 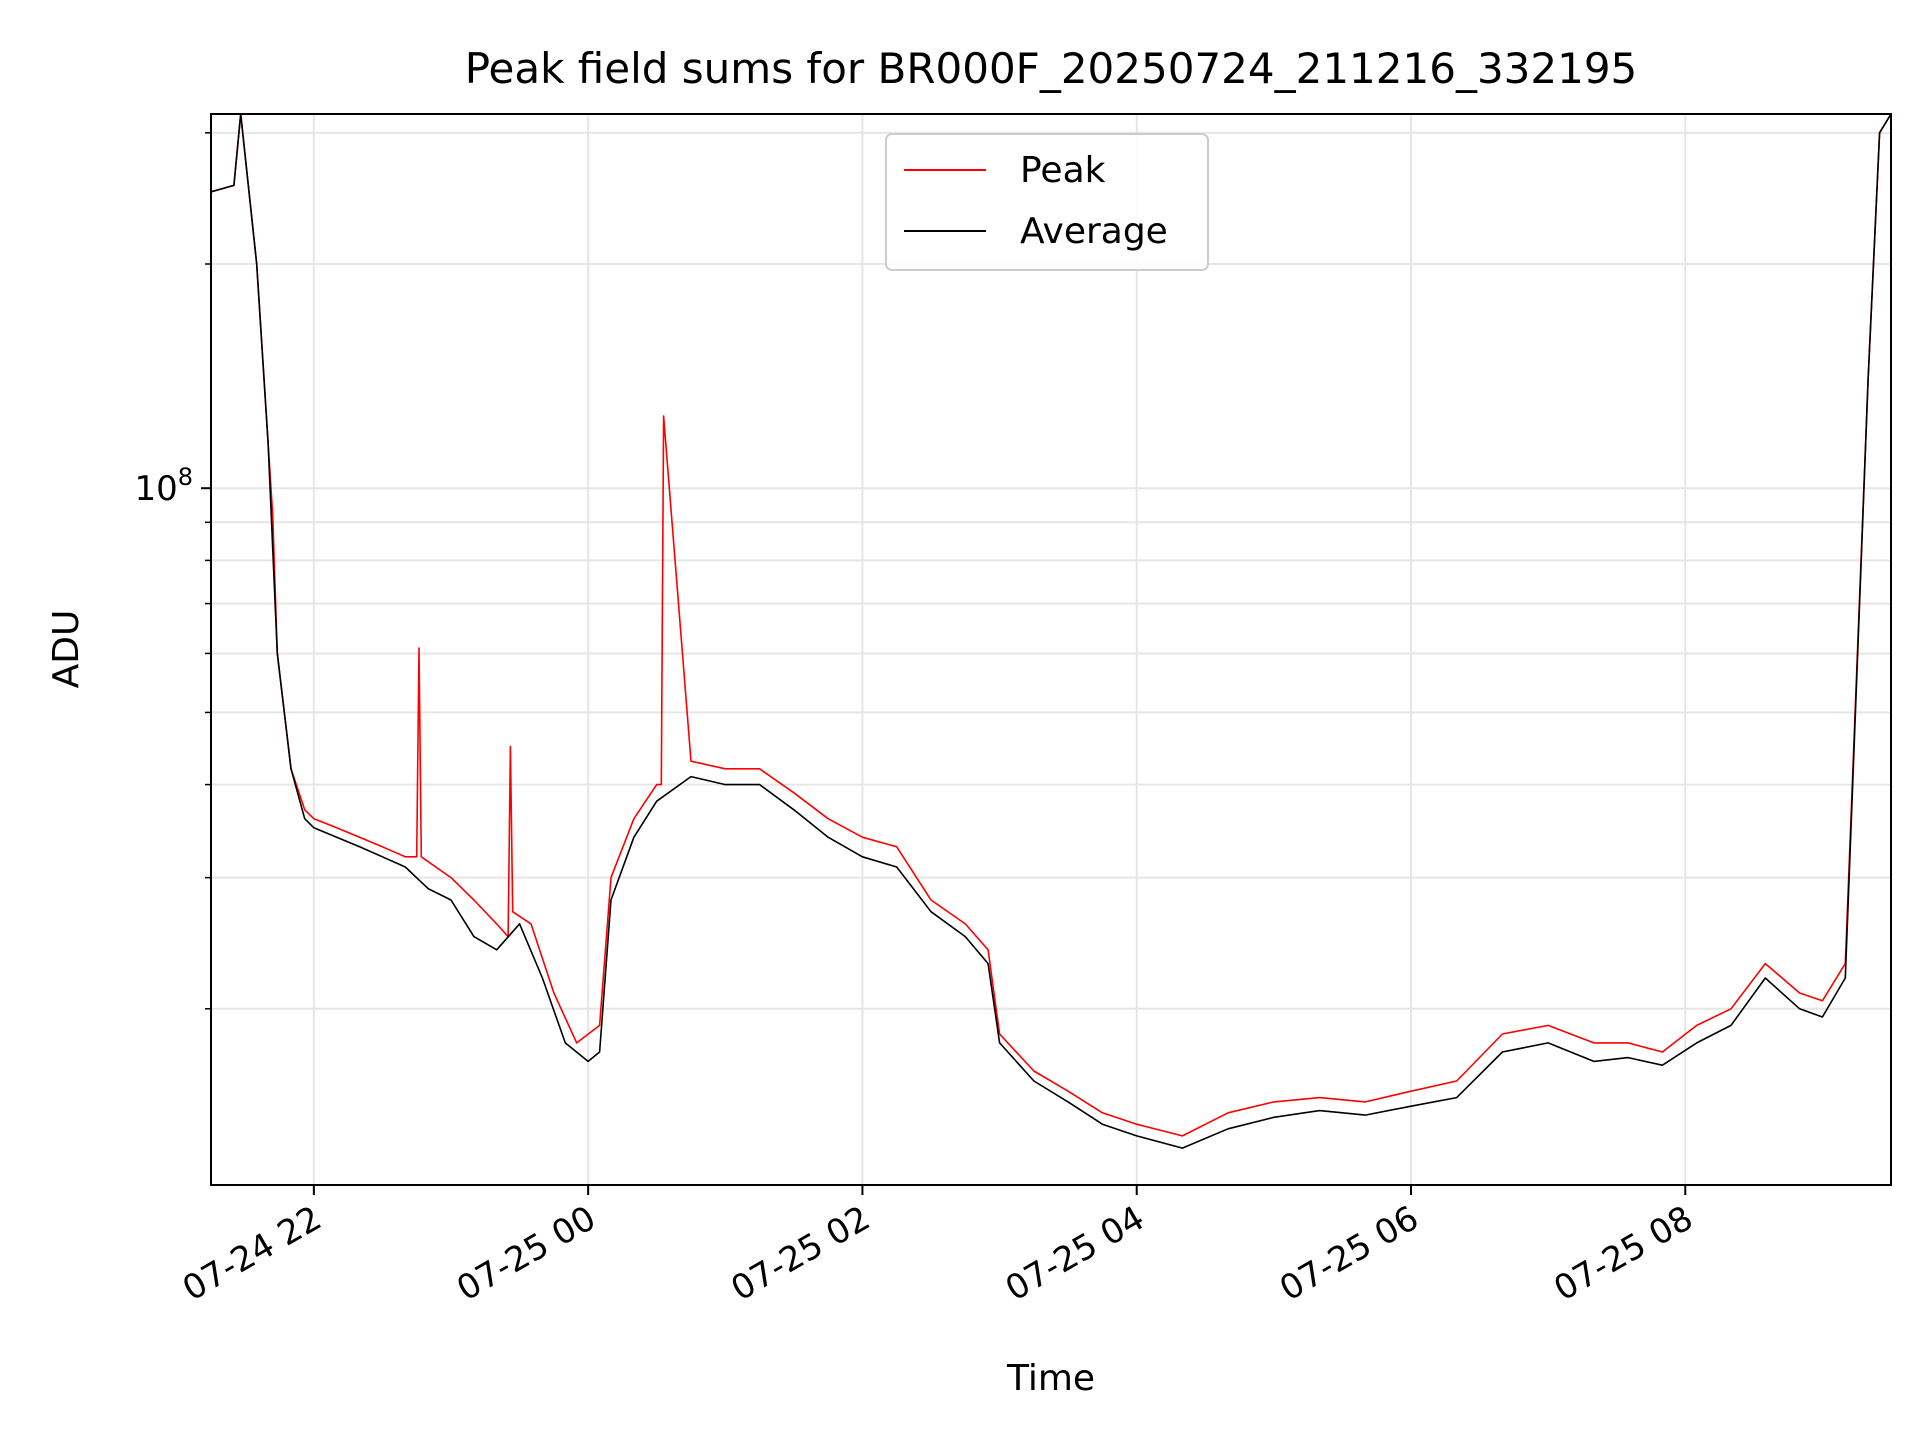 I want to click on legend-box, so click(x=1047, y=202).